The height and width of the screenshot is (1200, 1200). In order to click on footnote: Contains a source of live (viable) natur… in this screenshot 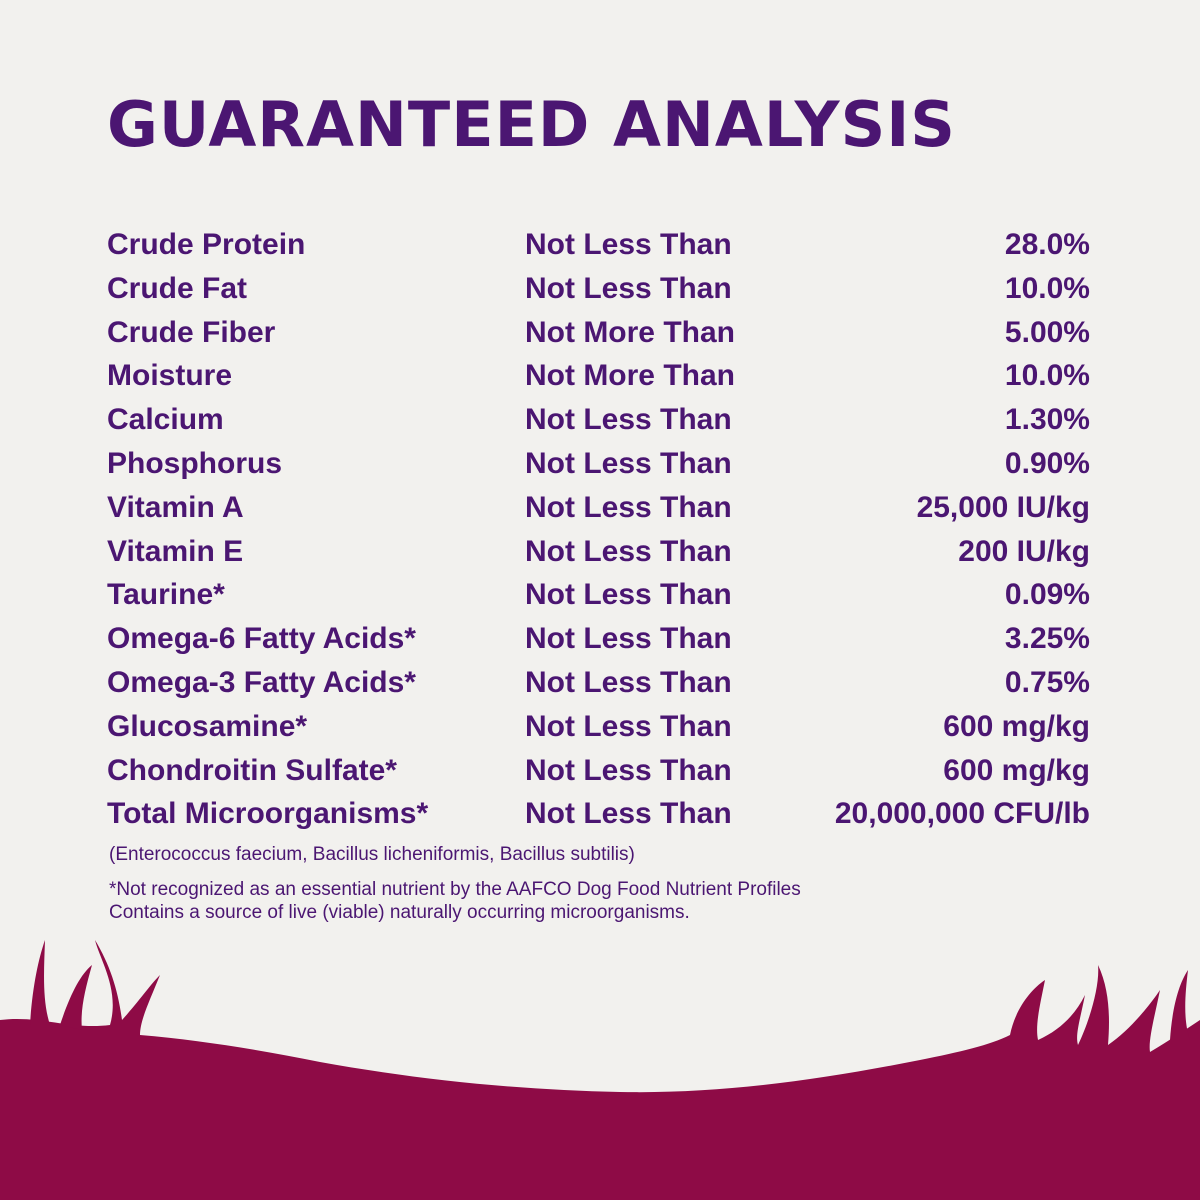, I will do `click(399, 912)`.